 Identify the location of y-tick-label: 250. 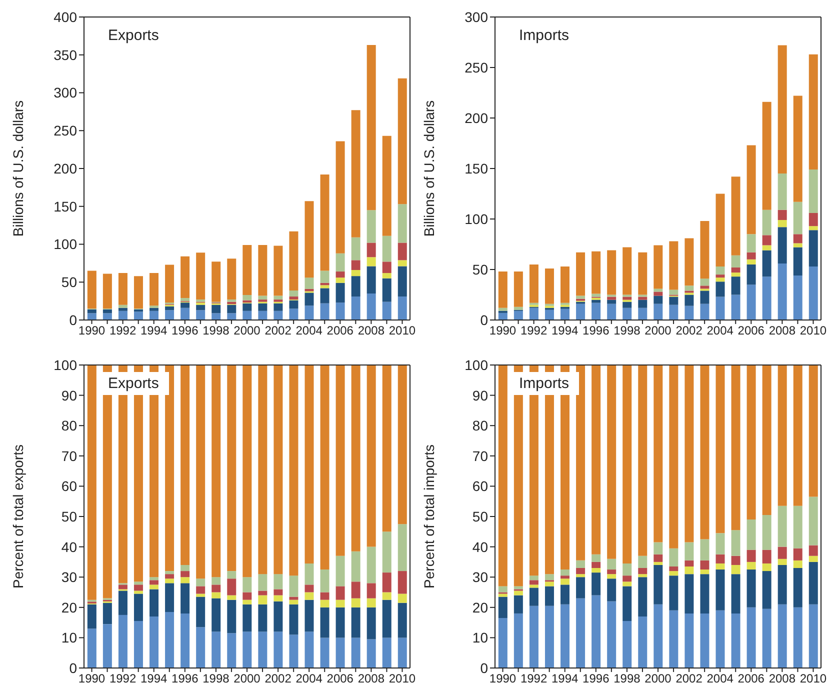
(66, 130).